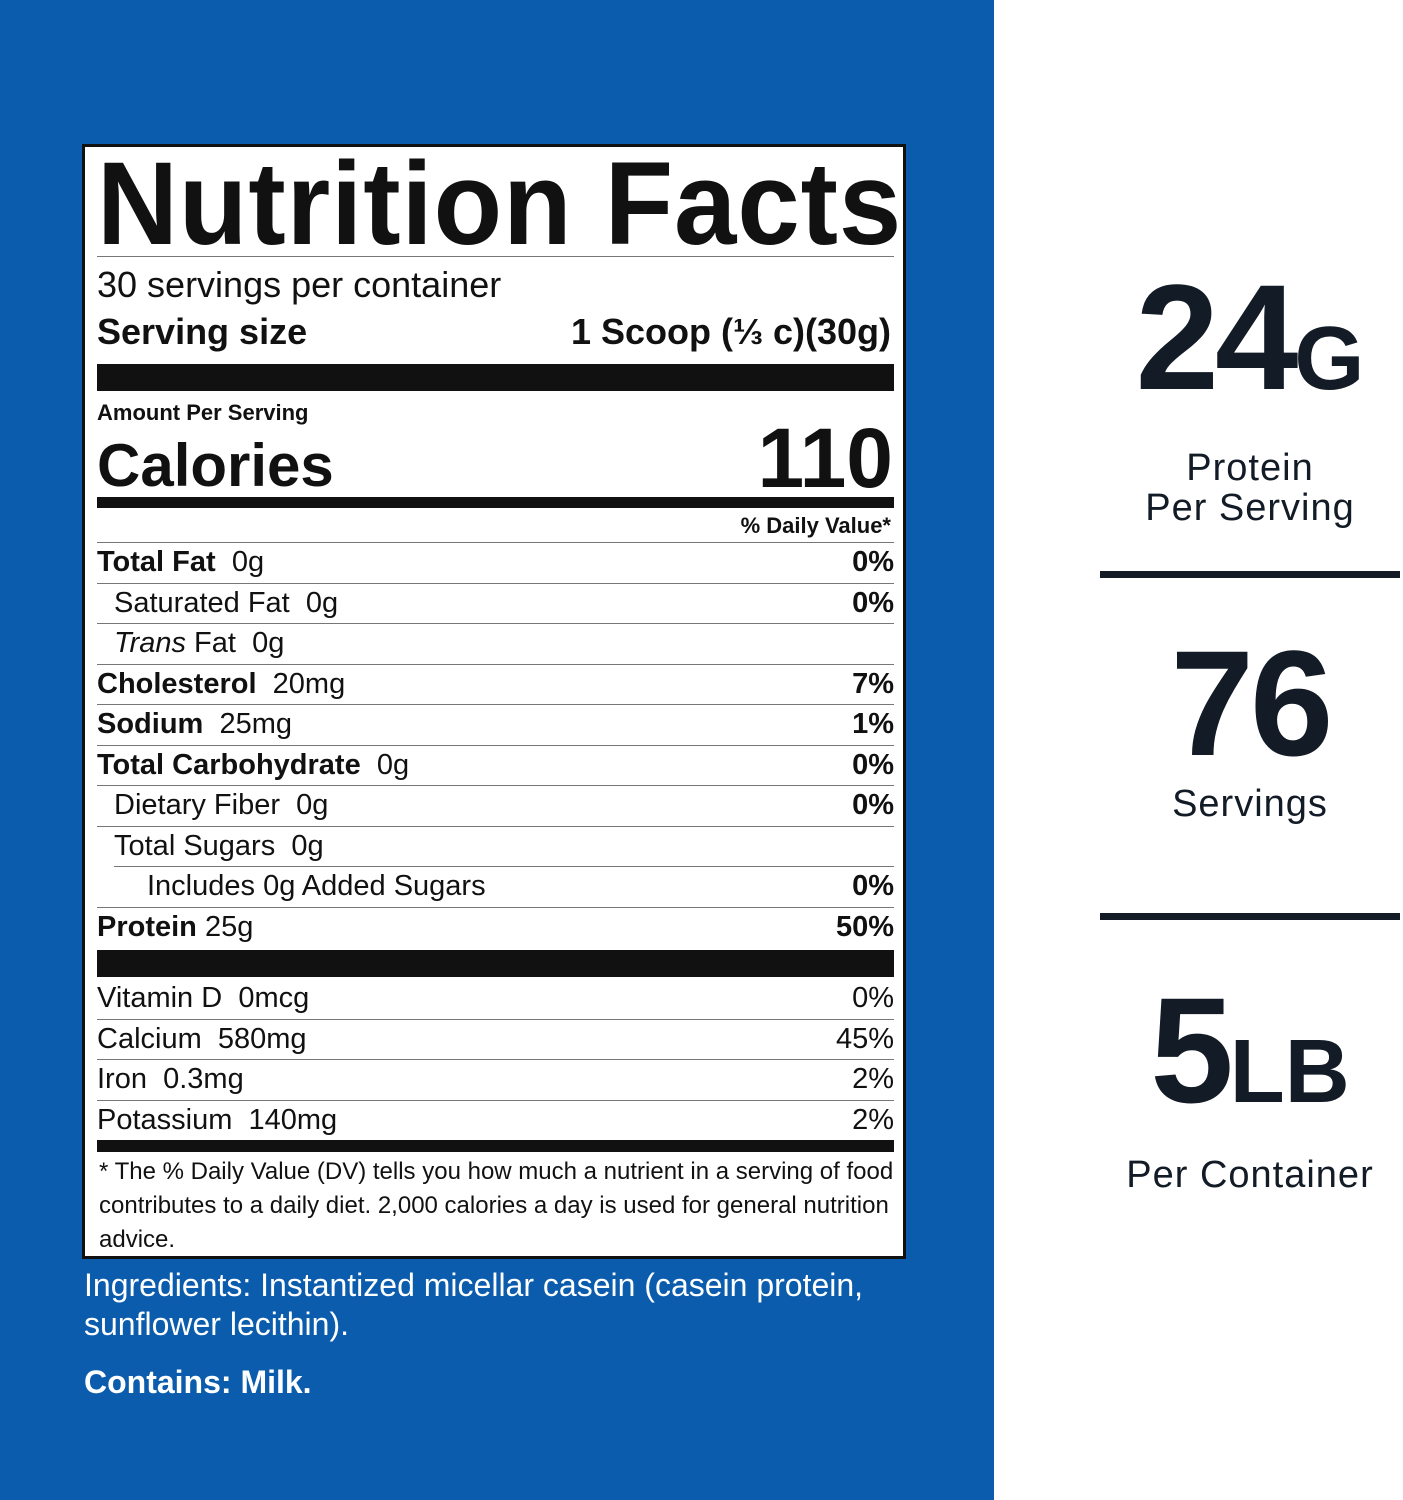 The image size is (1403, 1500). Describe the element at coordinates (495, 604) in the screenshot. I see `nutrient-row-saturated-fat: Saturated Fat 0g 0%` at that location.